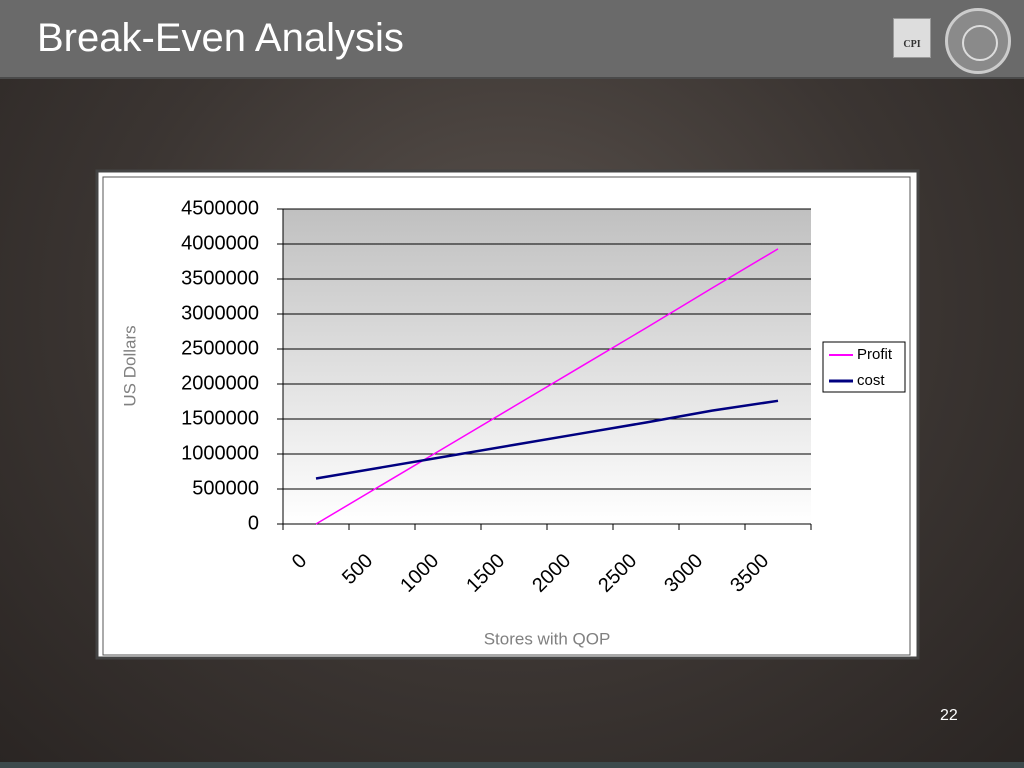  What do you see at coordinates (220, 383) in the screenshot?
I see `y-tick-label: 2000000` at bounding box center [220, 383].